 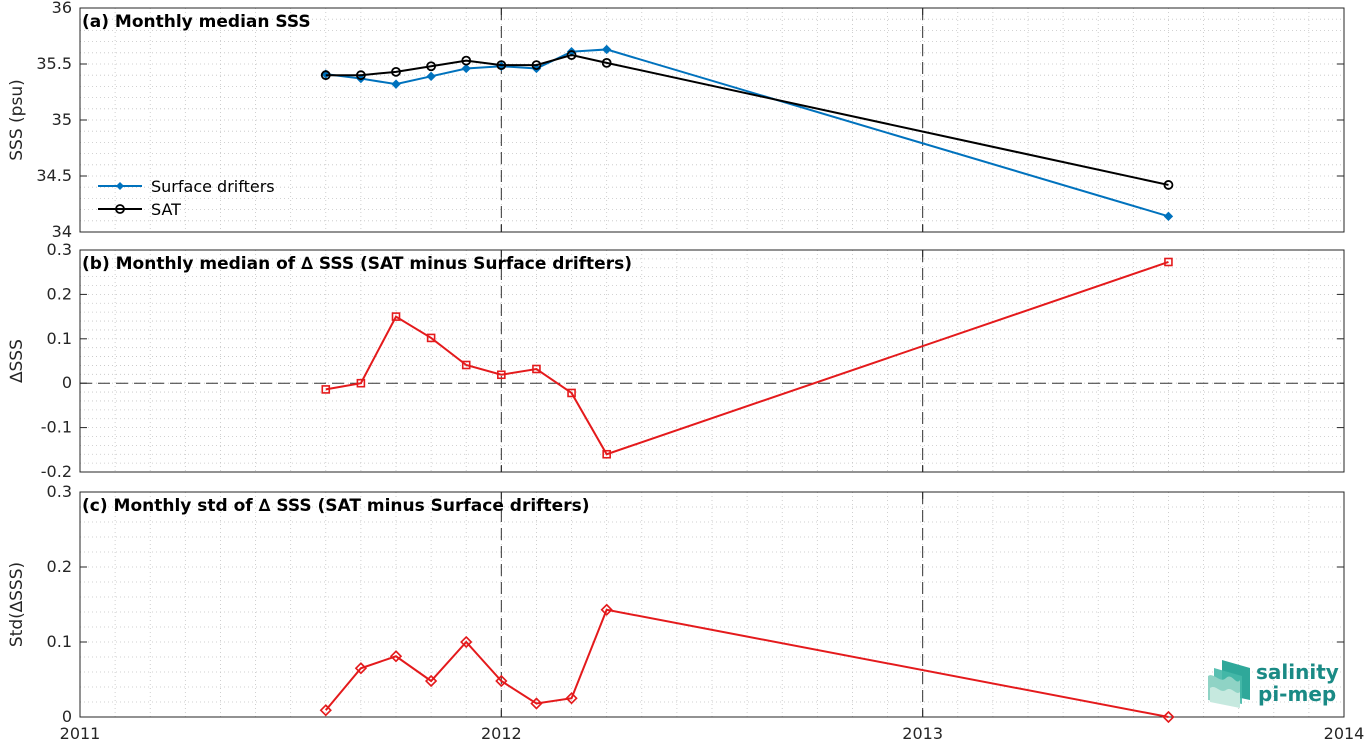 I want to click on legend-label: Surface drifters, so click(x=213, y=186).